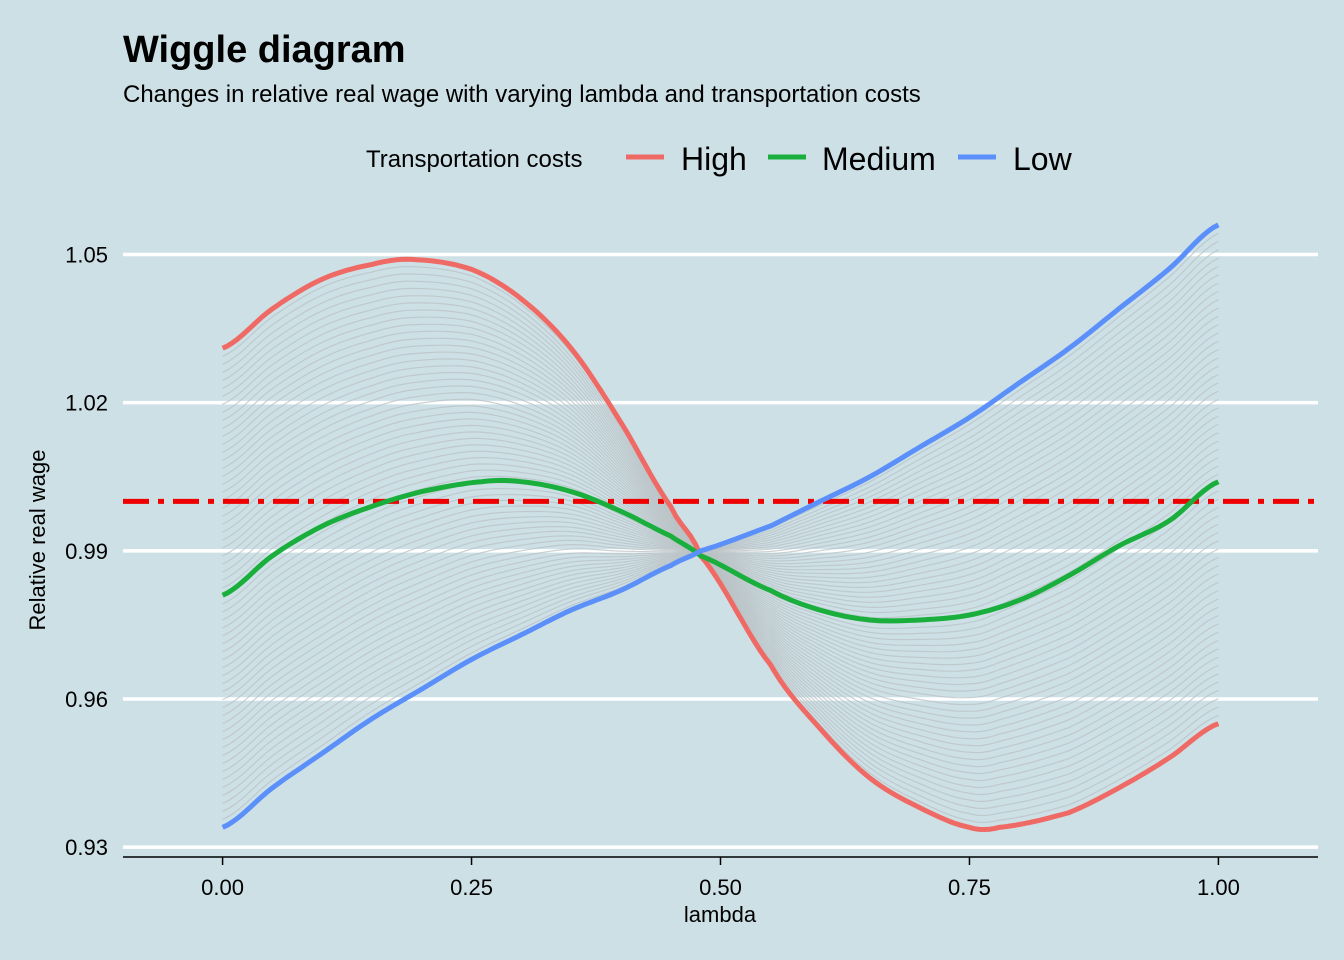 This screenshot has height=960, width=1344. I want to click on y-axis-label: Relative real wage, so click(37, 540).